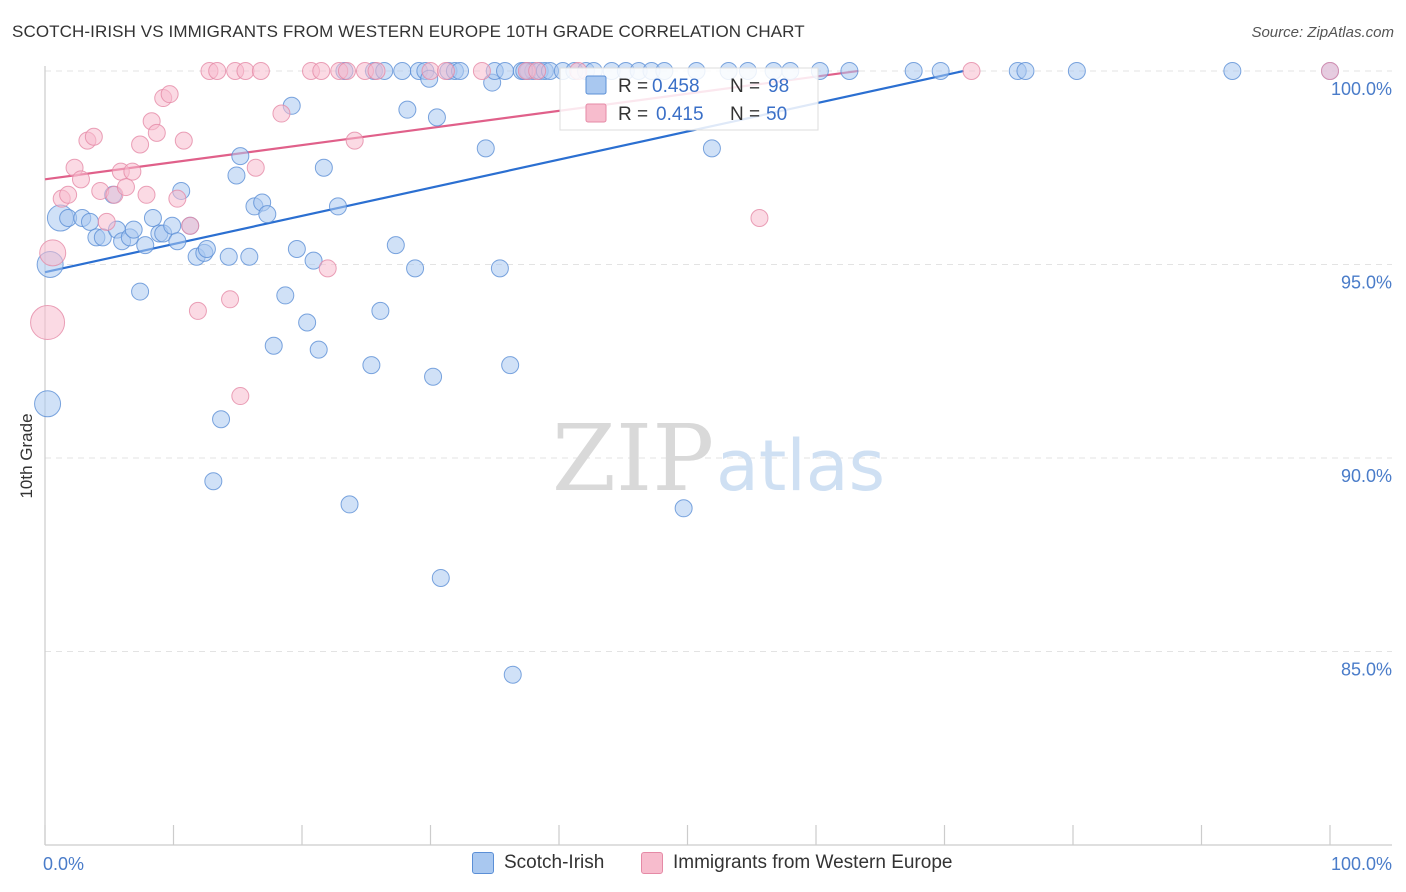 Image resolution: width=1406 pixels, height=892 pixels. What do you see at coordinates (596, 85) in the screenshot?
I see `legend-swatch-scotch-irish` at bounding box center [596, 85].